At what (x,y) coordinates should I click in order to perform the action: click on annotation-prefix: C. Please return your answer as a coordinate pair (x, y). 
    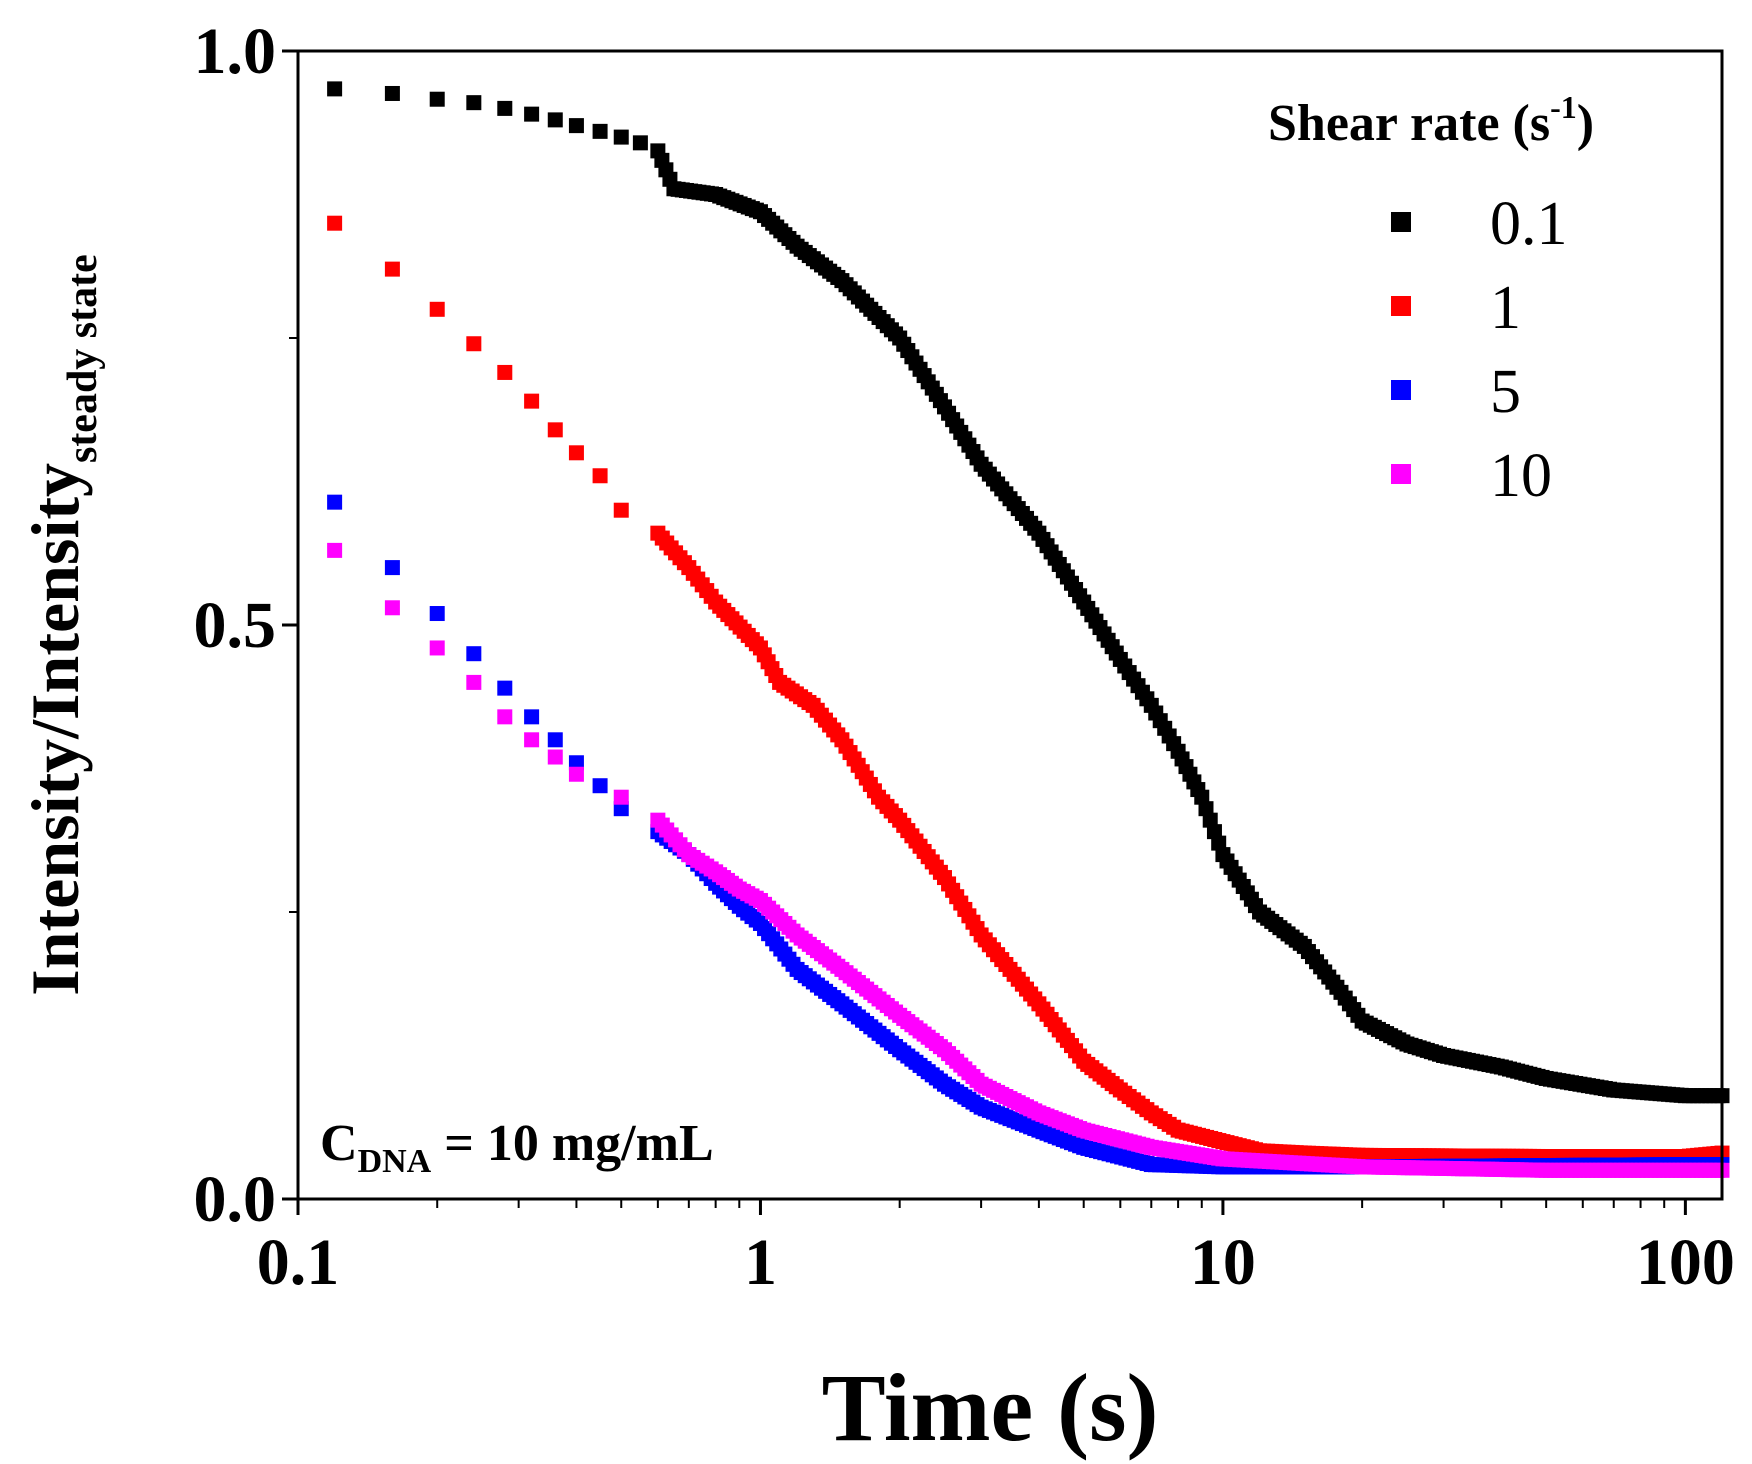
    Looking at the image, I should click on (339, 1143).